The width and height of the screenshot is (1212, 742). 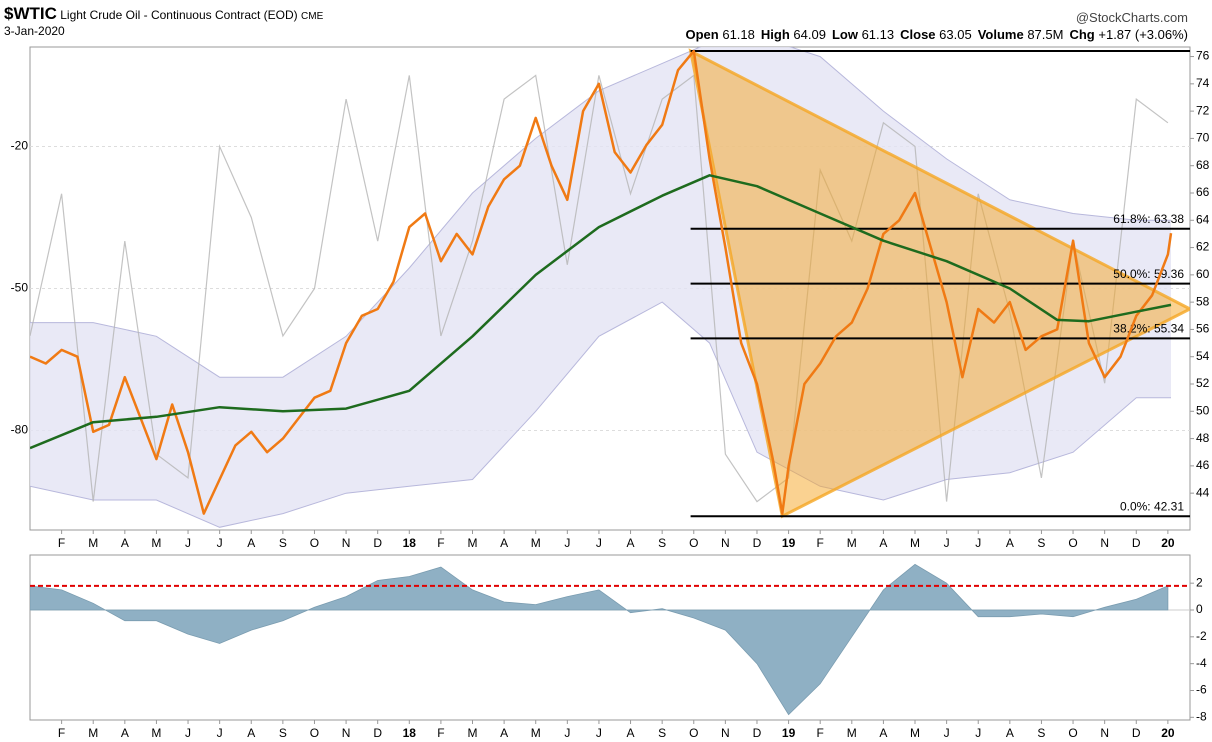 What do you see at coordinates (1082, 34) in the screenshot?
I see `stat-label: Chg` at bounding box center [1082, 34].